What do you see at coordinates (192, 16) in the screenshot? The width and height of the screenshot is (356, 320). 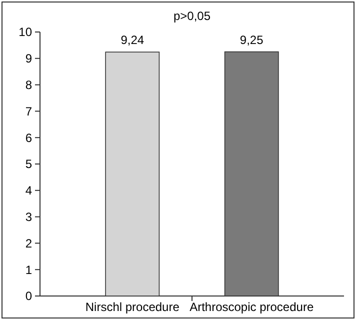 I see `text: p>0,05` at bounding box center [192, 16].